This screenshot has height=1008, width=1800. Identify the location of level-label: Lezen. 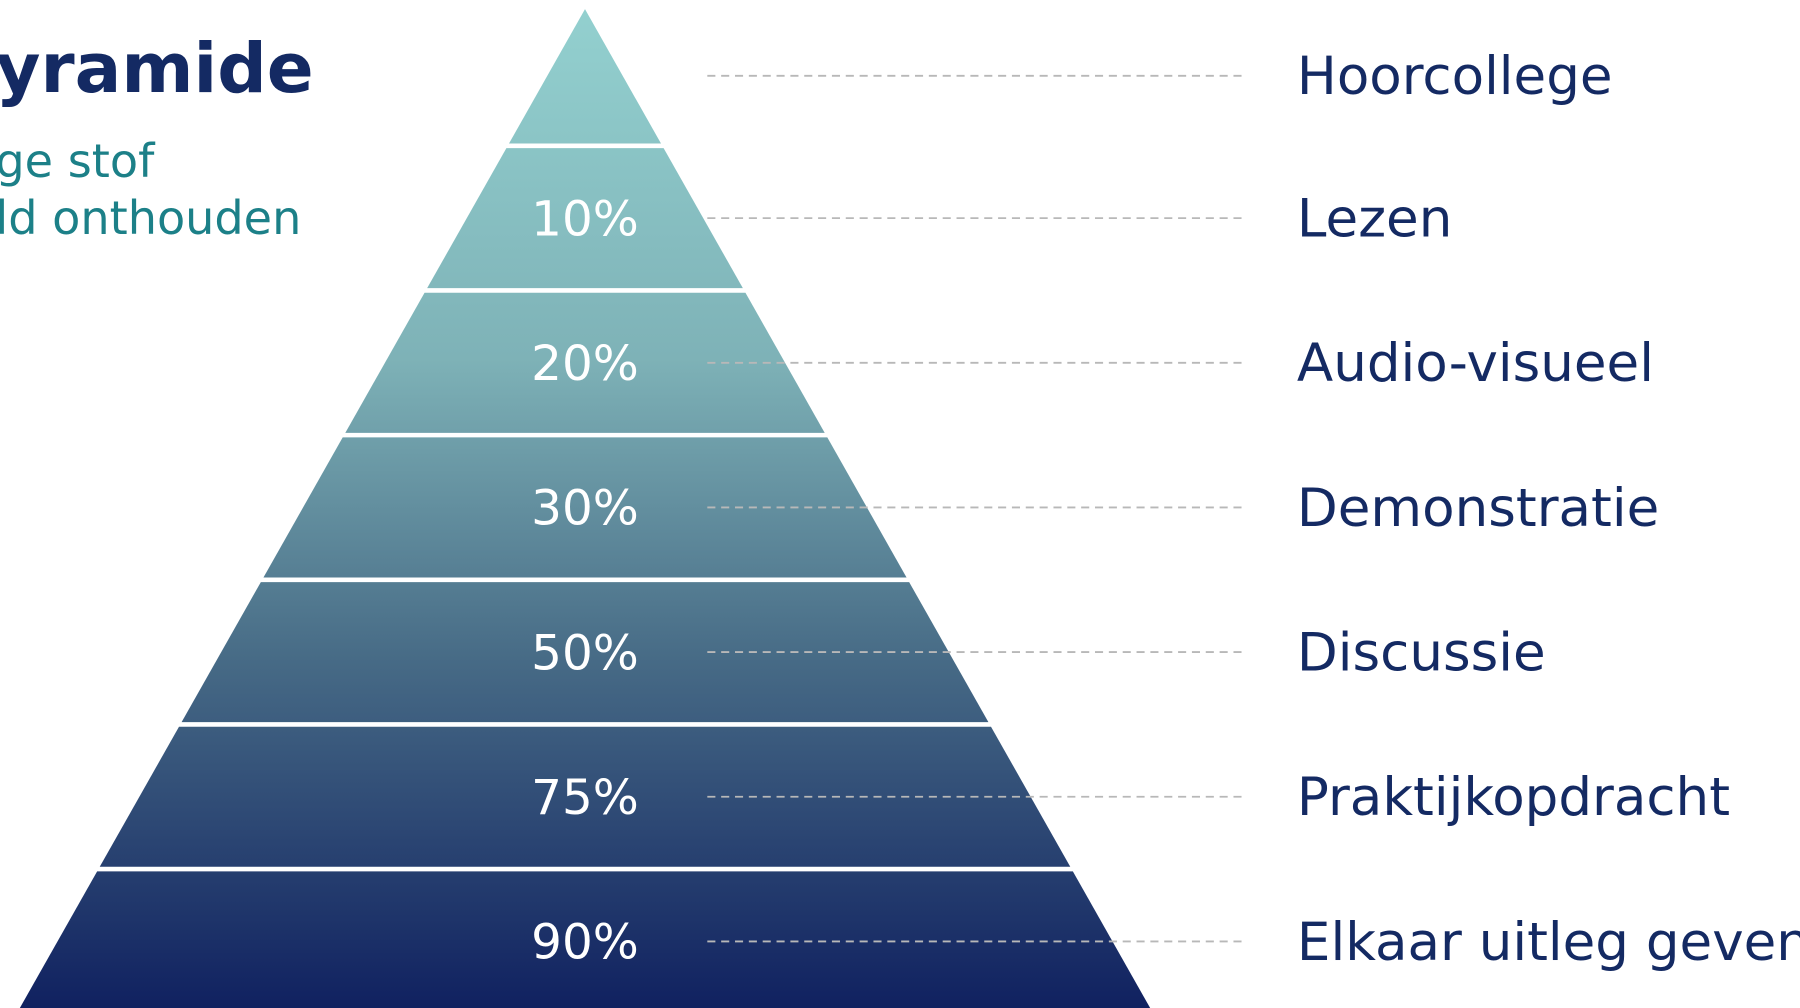
(1374, 219).